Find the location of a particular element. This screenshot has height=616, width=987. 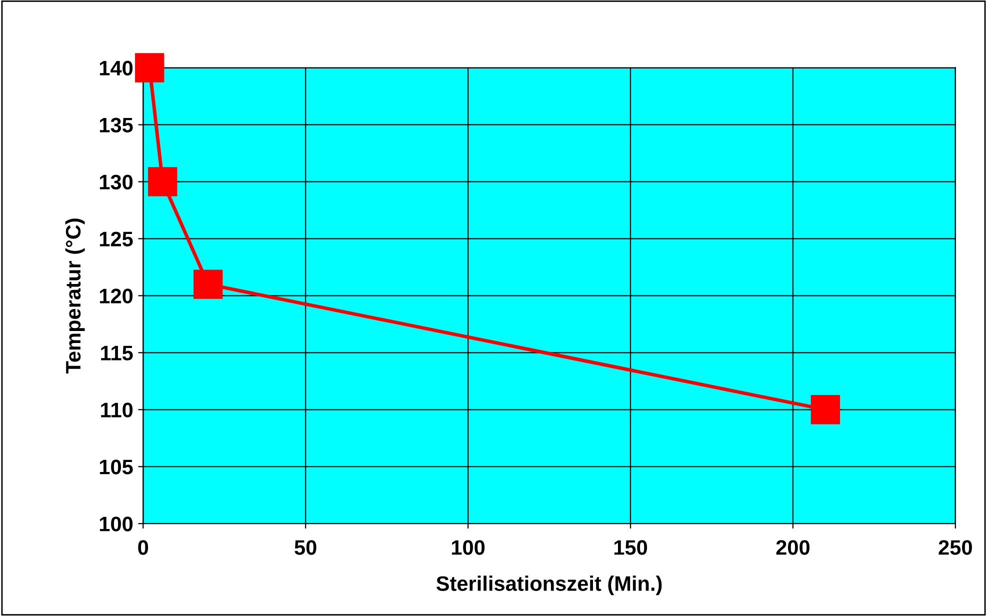

y-tick-label: 110 is located at coordinates (117, 410).